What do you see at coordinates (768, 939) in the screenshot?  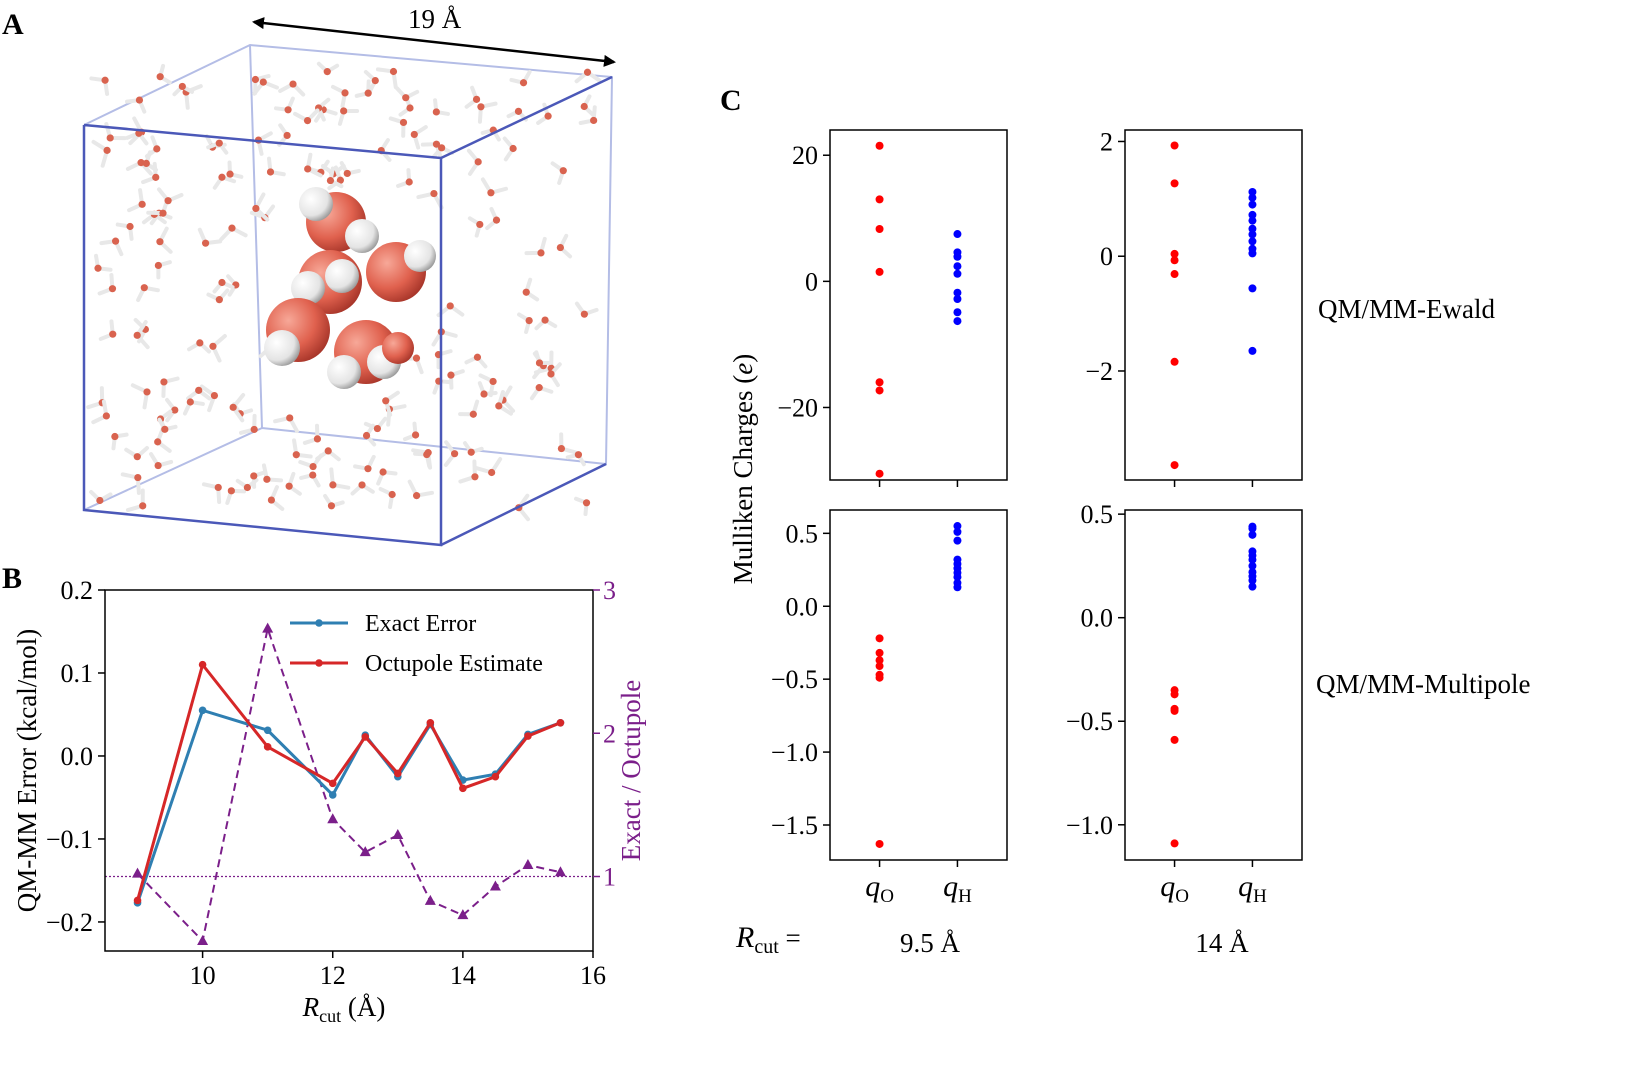 I see `rcut-label: Rcut =` at bounding box center [768, 939].